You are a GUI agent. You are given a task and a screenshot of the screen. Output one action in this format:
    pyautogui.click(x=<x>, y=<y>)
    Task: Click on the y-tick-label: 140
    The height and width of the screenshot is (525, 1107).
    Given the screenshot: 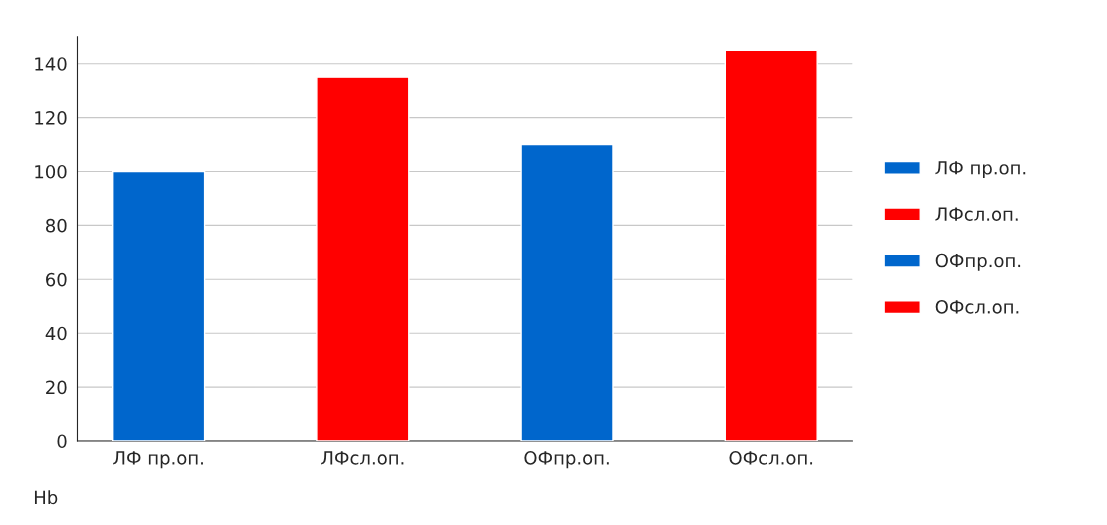 What is the action you would take?
    pyautogui.click(x=51, y=64)
    